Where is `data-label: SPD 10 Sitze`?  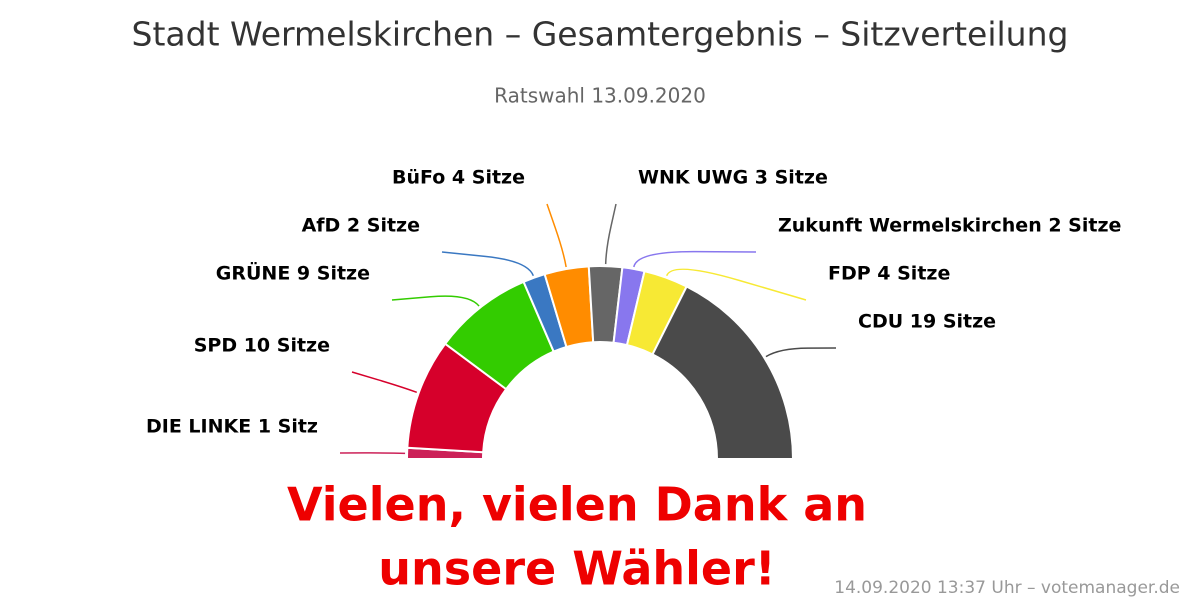 data-label: SPD 10 Sitze is located at coordinates (262, 346).